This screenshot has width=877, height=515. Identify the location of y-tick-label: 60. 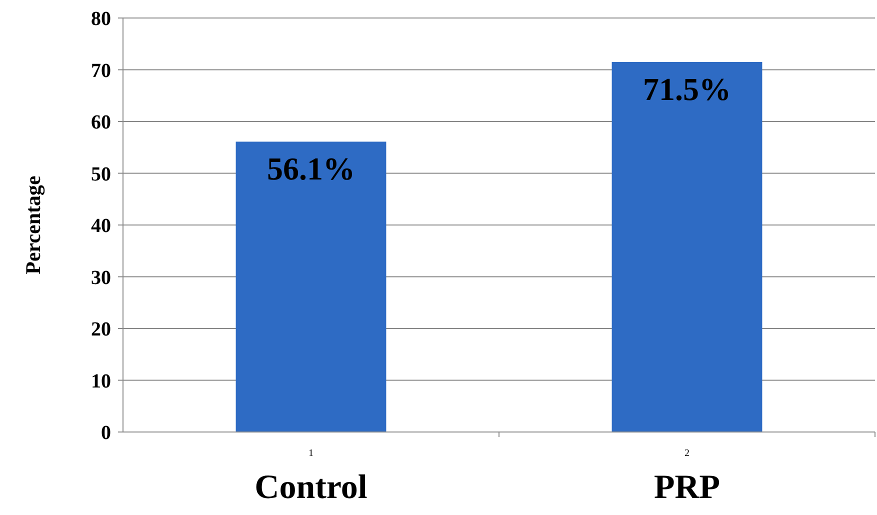
(101, 123).